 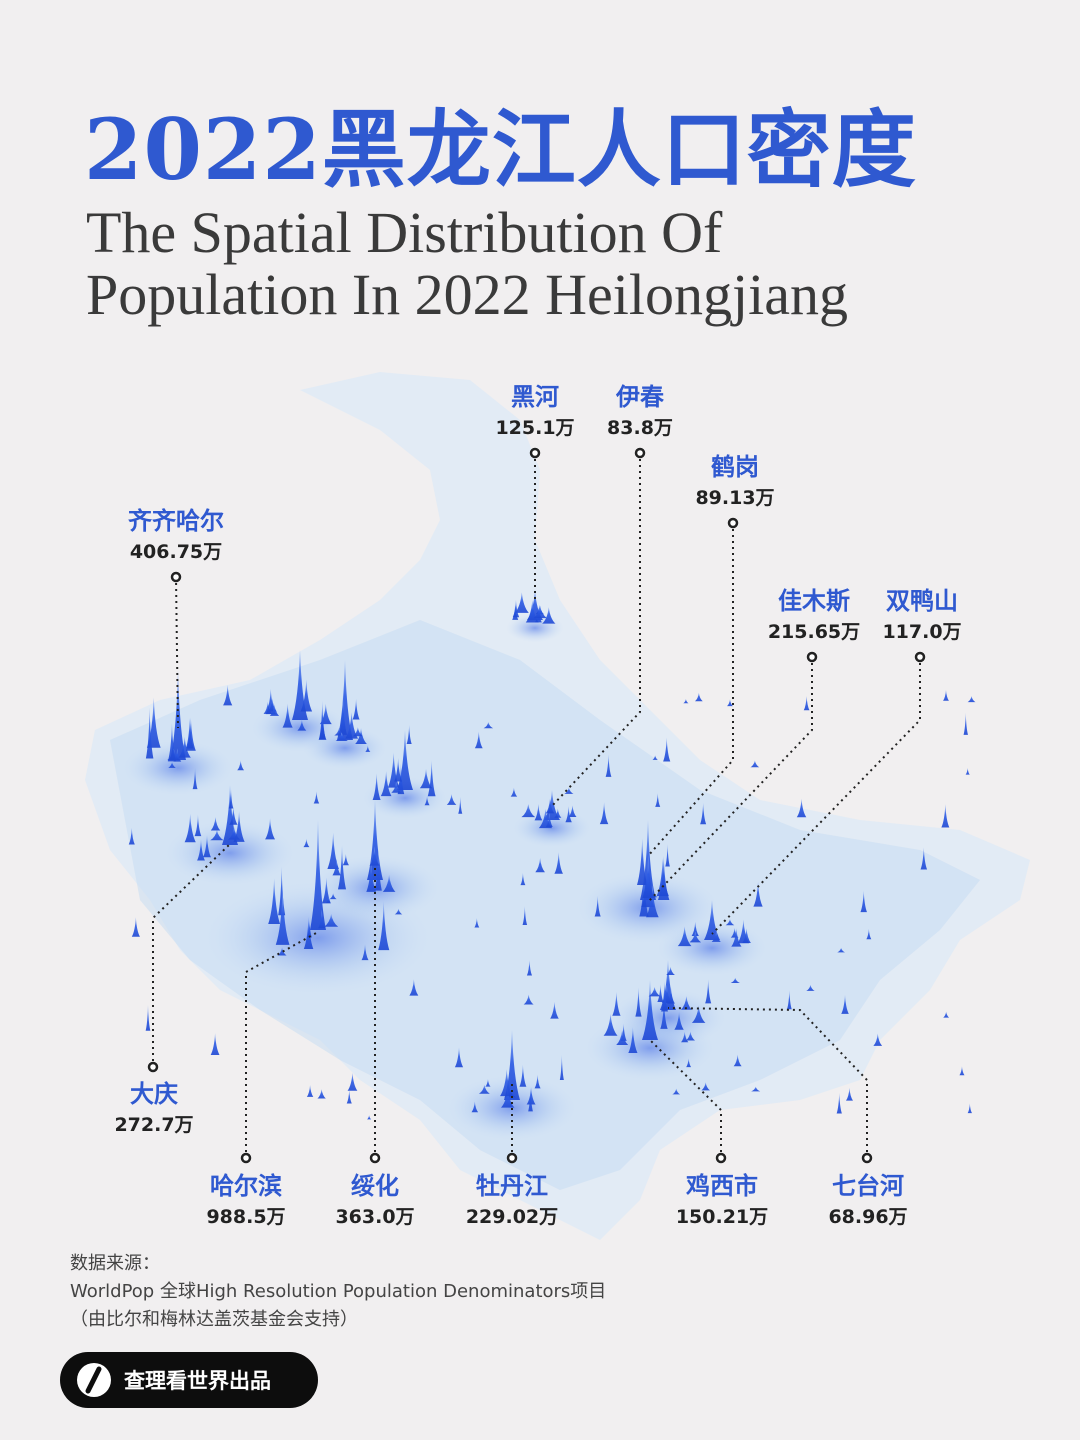 I want to click on city-population: 68.96万, so click(x=868, y=1217).